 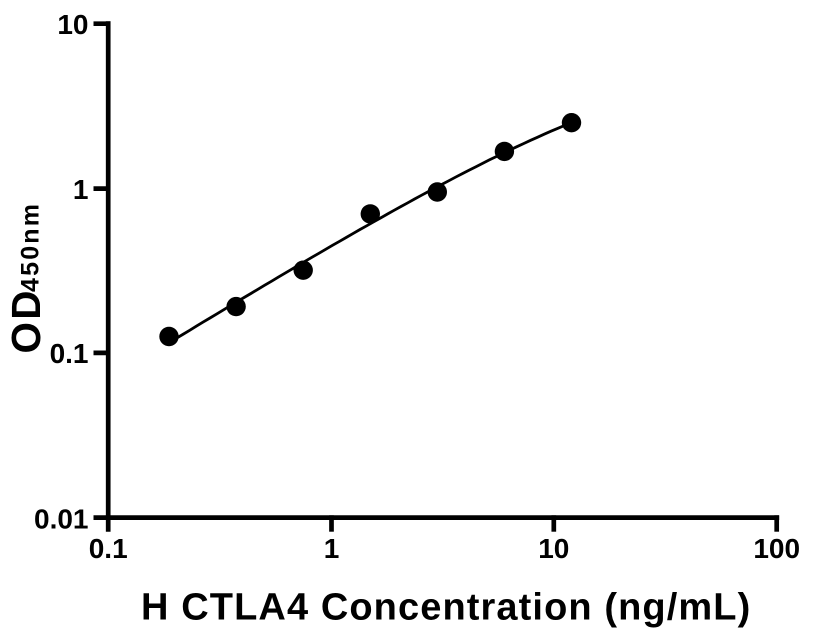 What do you see at coordinates (31, 247) in the screenshot?
I see `svg-text: 450nm` at bounding box center [31, 247].